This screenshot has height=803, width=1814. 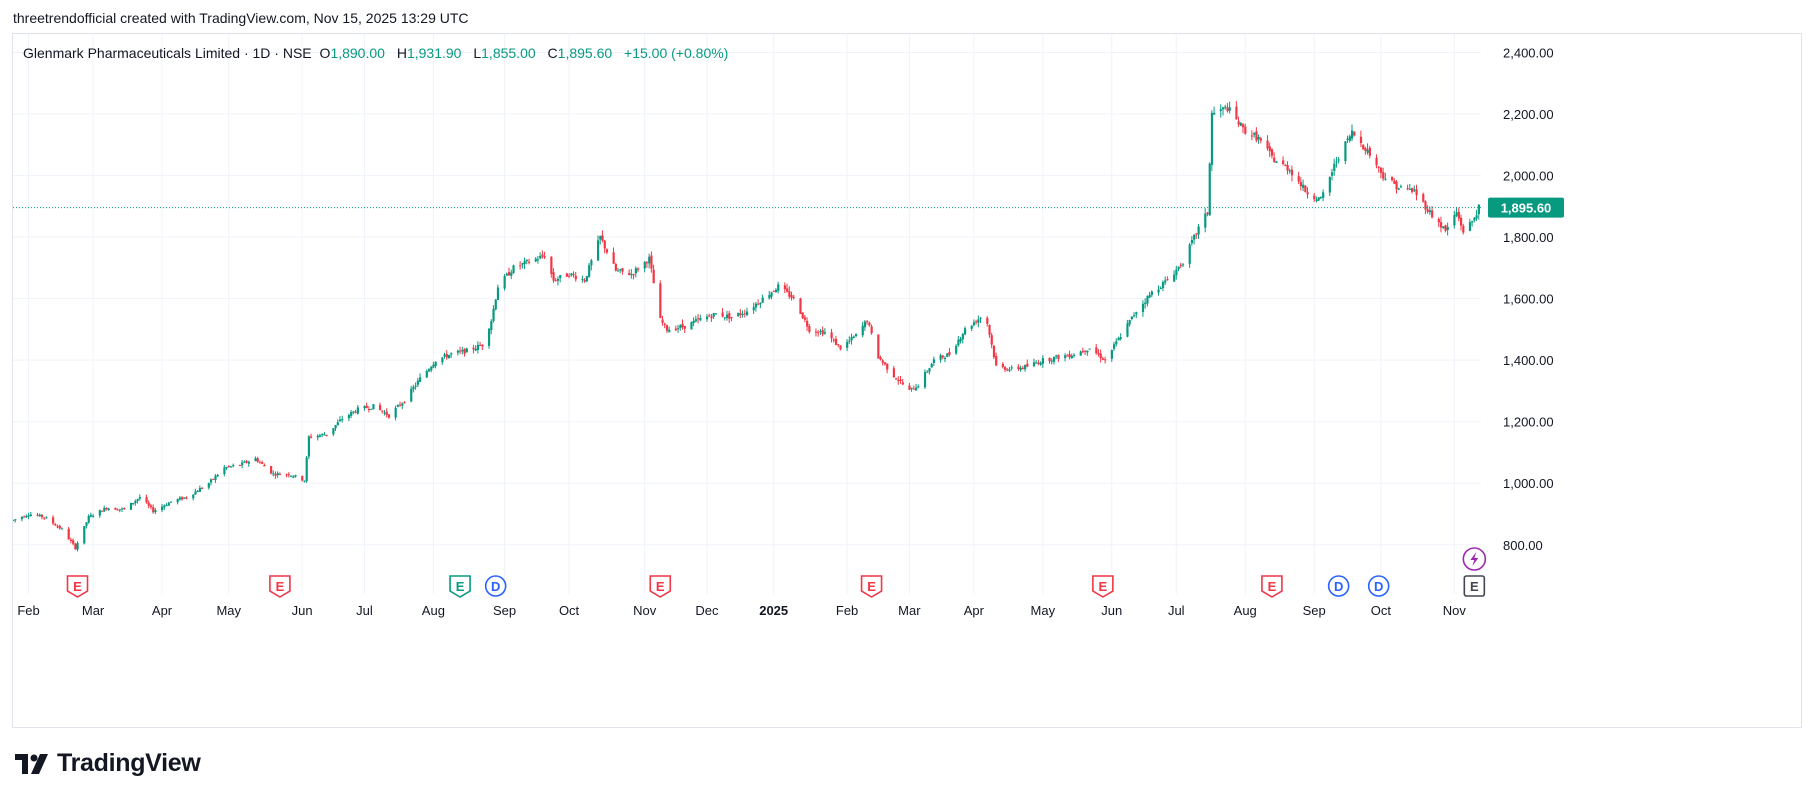 What do you see at coordinates (504, 610) in the screenshot?
I see `x-tick-label: Sep` at bounding box center [504, 610].